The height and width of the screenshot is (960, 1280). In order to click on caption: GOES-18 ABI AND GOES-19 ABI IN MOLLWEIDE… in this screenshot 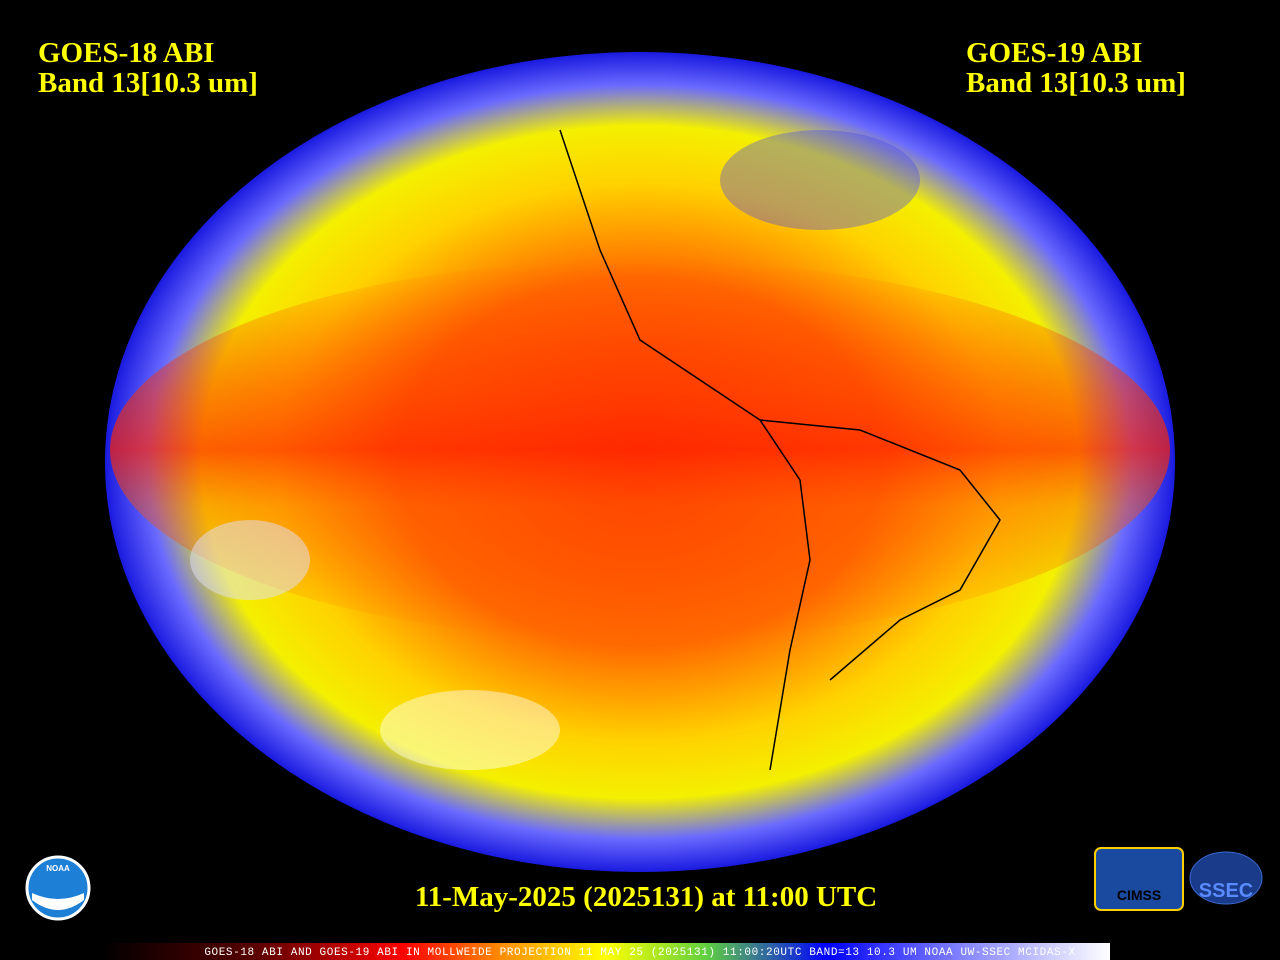, I will do `click(639, 953)`.